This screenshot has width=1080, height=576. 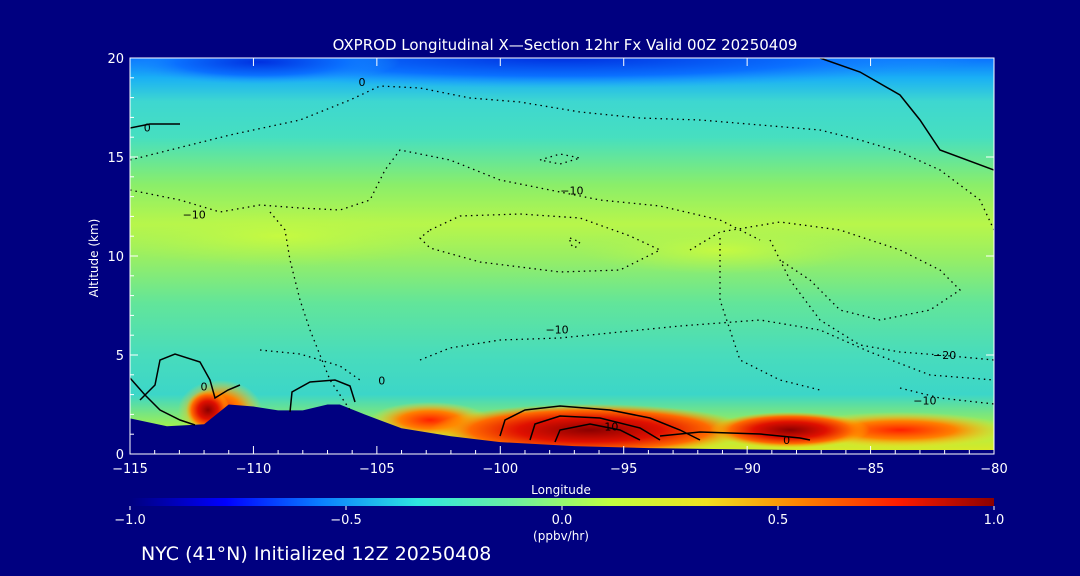 I want to click on x-tick-label: −95, so click(x=623, y=469).